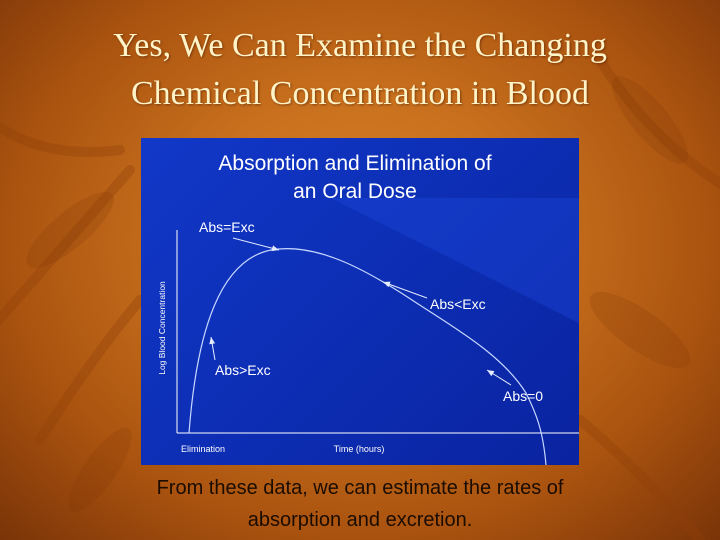 Image resolution: width=720 pixels, height=540 pixels. What do you see at coordinates (360, 93) in the screenshot?
I see `slide-title-line-2: Chemical Concentration in Blood` at bounding box center [360, 93].